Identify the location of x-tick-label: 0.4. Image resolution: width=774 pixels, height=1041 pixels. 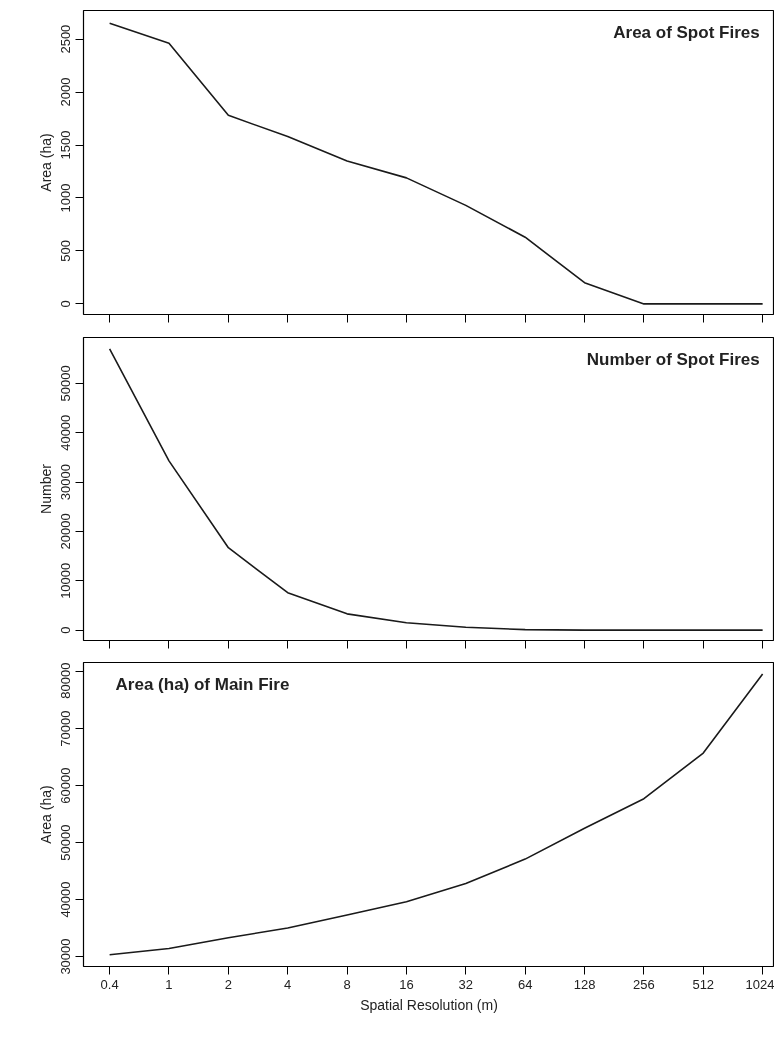
(109, 984).